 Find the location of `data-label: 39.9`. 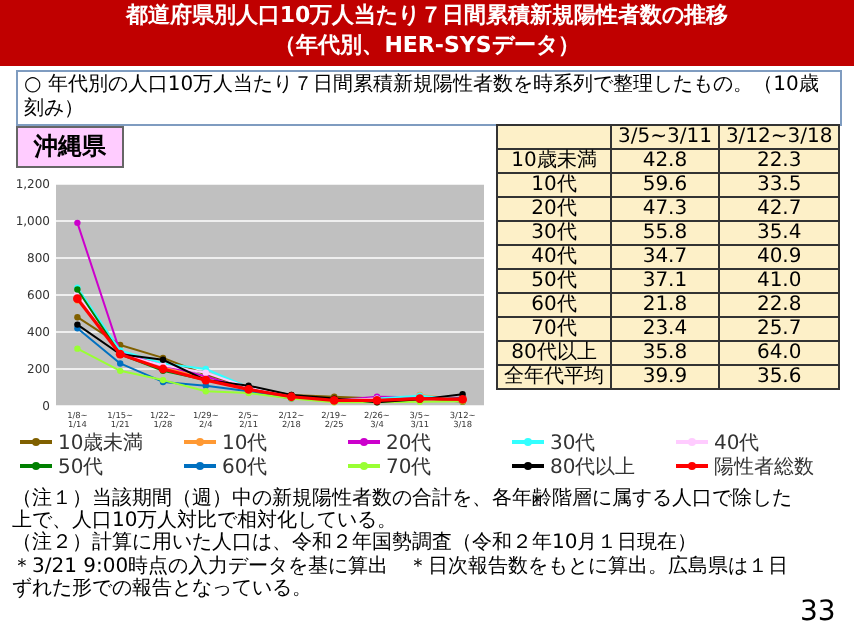

data-label: 39.9 is located at coordinates (665, 377).